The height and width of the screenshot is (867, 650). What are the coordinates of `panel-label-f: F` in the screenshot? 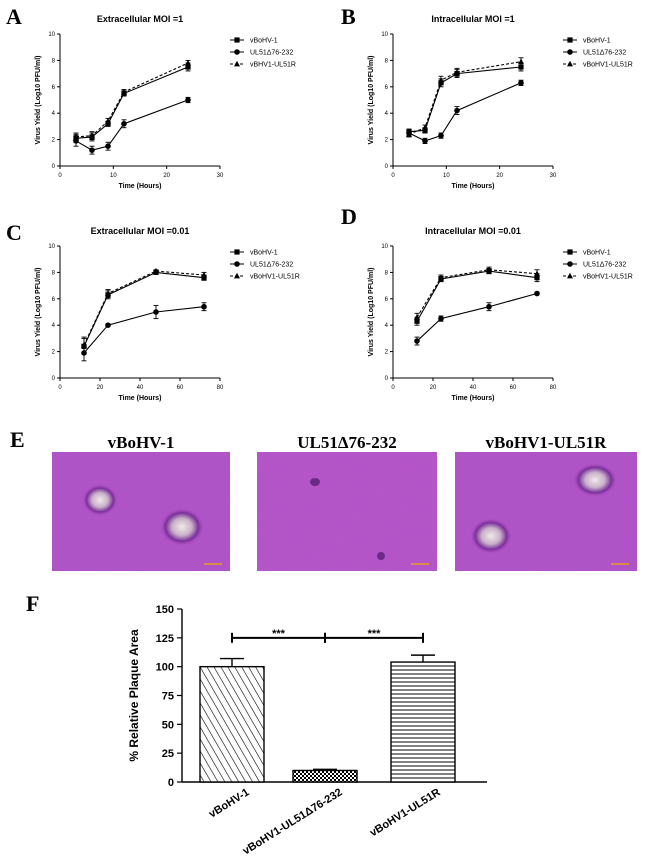 It's located at (33, 603).